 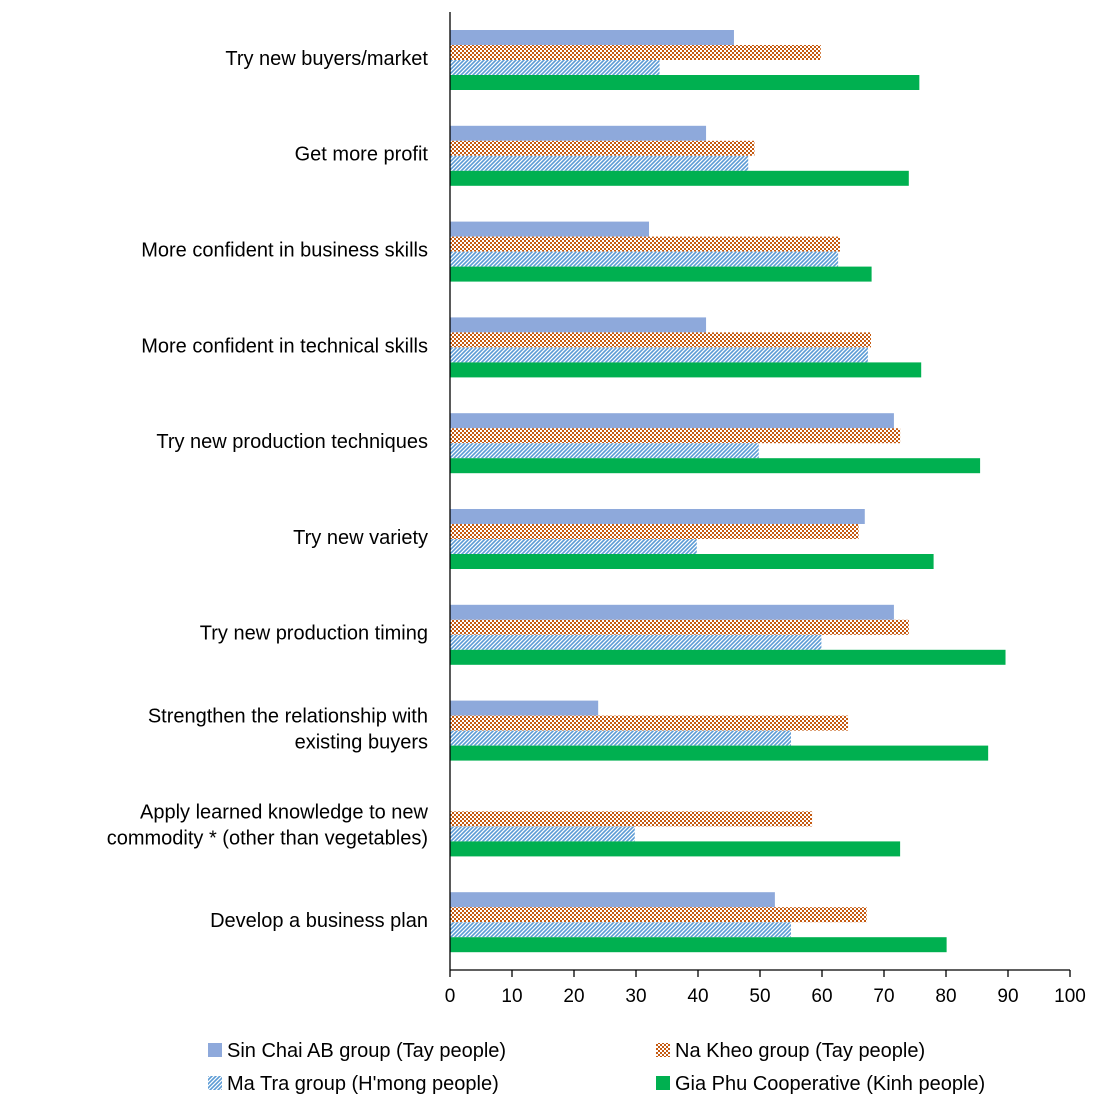 What do you see at coordinates (759, 996) in the screenshot?
I see `x-tick-label-5: 50` at bounding box center [759, 996].